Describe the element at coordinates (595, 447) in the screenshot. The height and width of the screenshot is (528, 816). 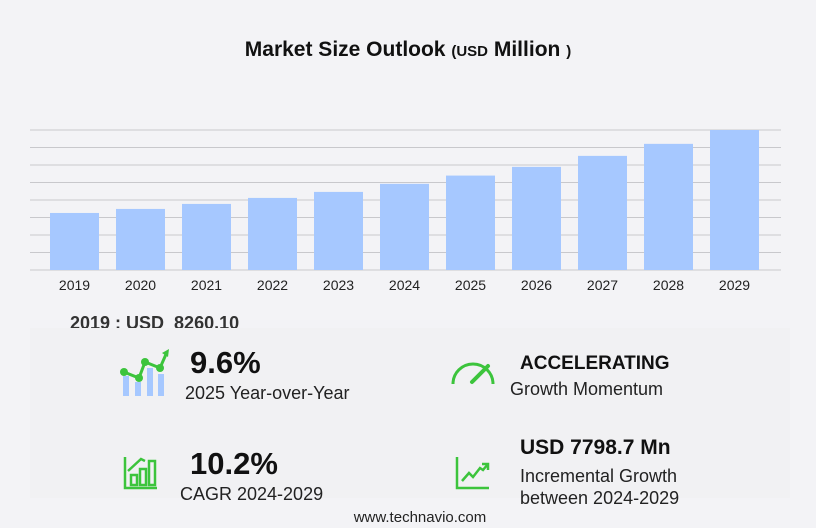
I see `incremental-value: USD 7798.7 Mn` at that location.